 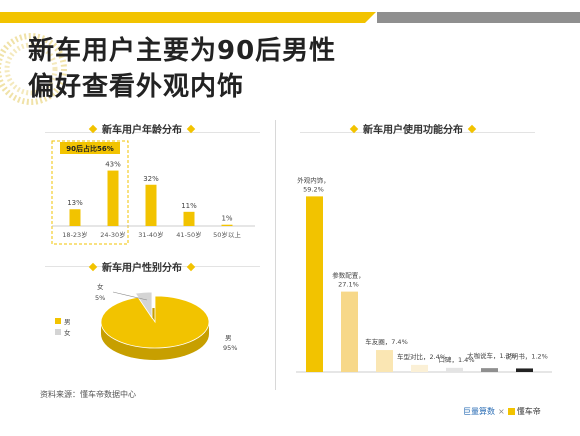 I want to click on bar-车友圈, so click(x=384, y=361).